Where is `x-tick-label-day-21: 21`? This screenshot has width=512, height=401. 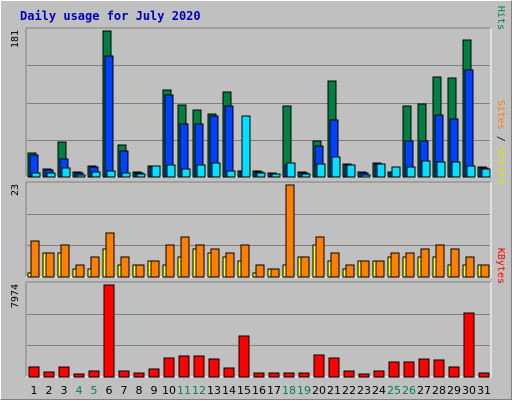
x-tick-label-day-21: 21 is located at coordinates (334, 390).